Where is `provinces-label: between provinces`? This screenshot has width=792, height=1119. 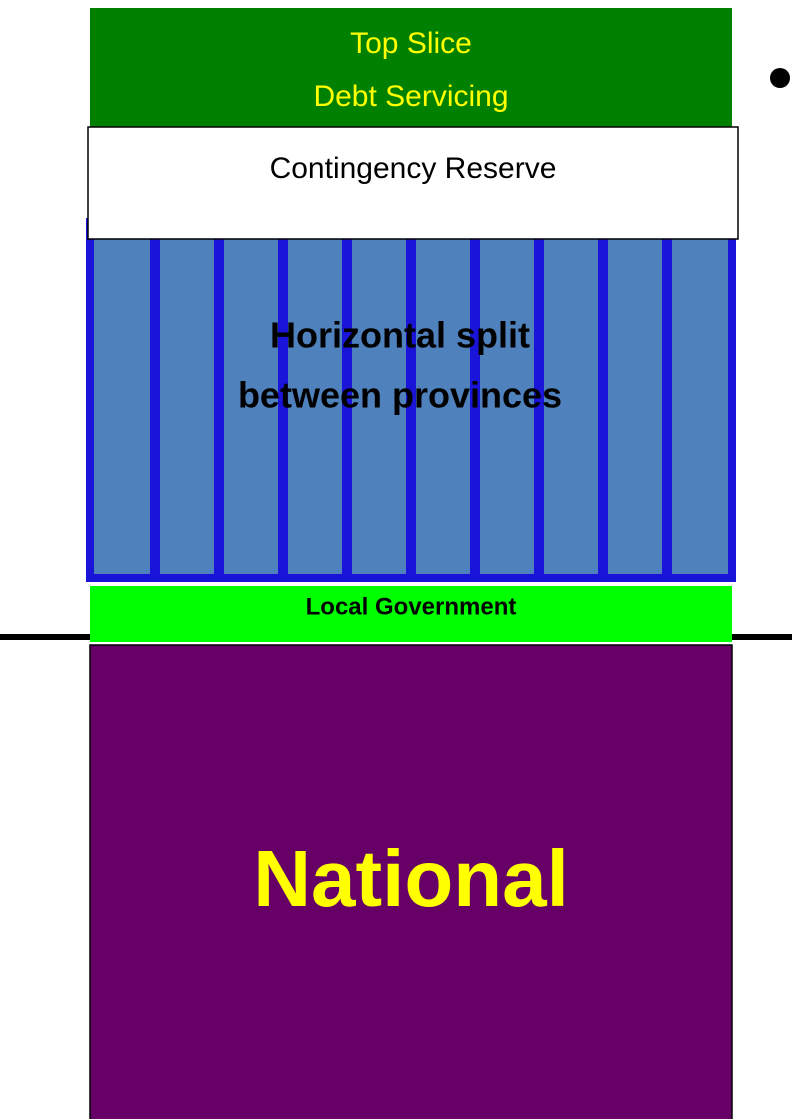
provinces-label: between provinces is located at coordinates (400, 395).